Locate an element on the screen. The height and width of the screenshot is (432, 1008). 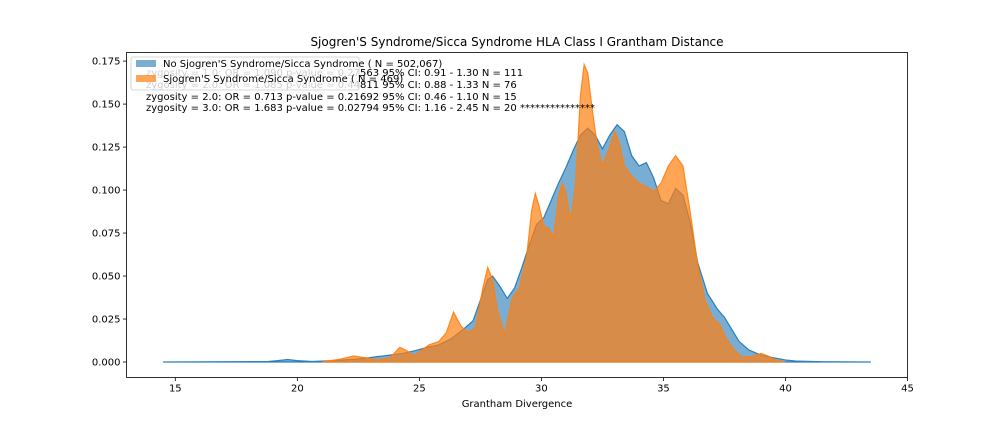
x-axis: 15 20 25 30 35 40 45 is located at coordinates (541, 386).